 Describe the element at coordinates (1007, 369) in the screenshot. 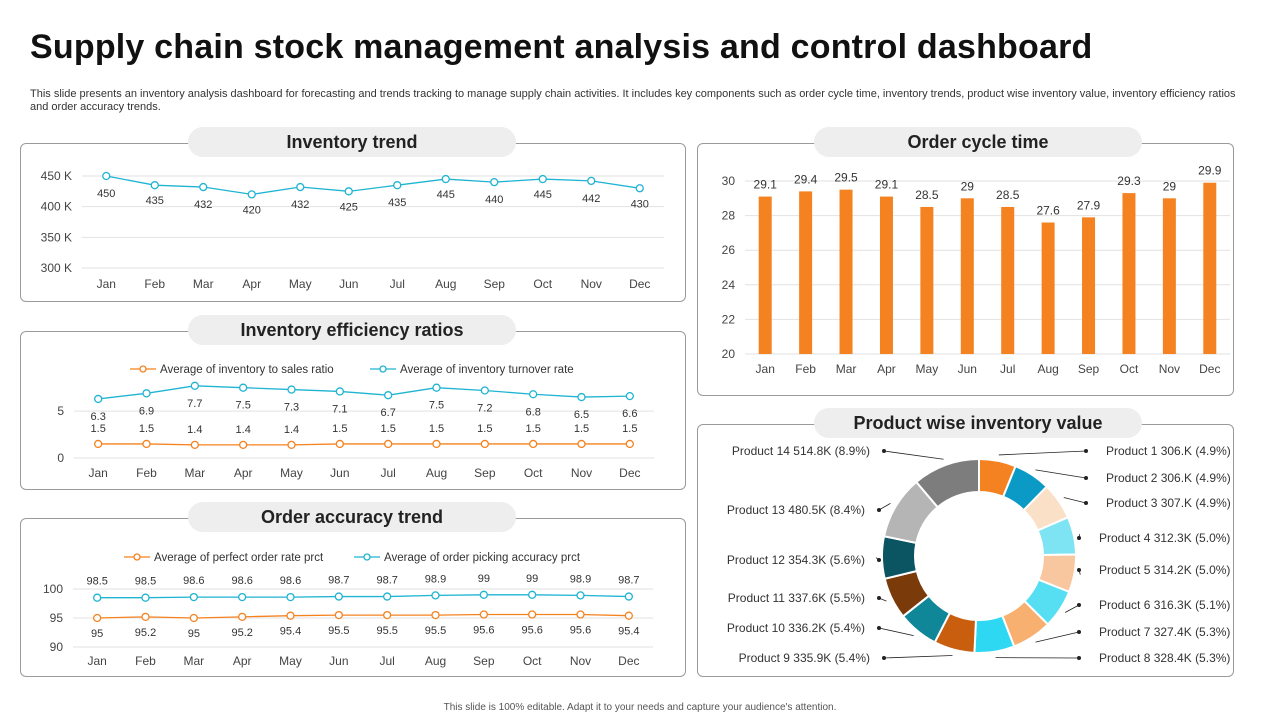

I see `x-tick-label: Jul` at that location.